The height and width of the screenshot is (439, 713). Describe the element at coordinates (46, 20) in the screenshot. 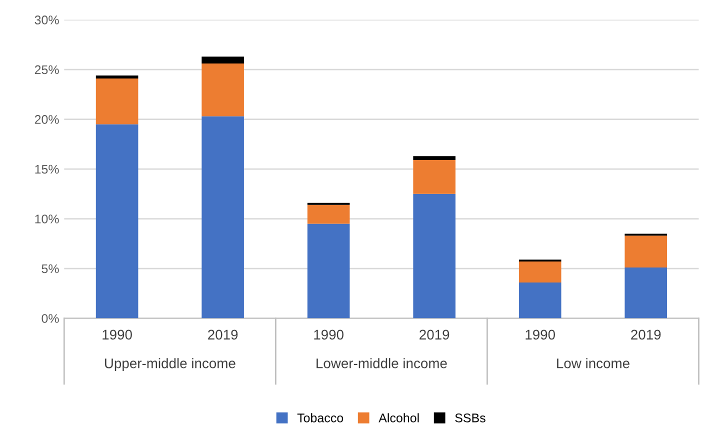

I see `y-tick-label: 30%` at that location.